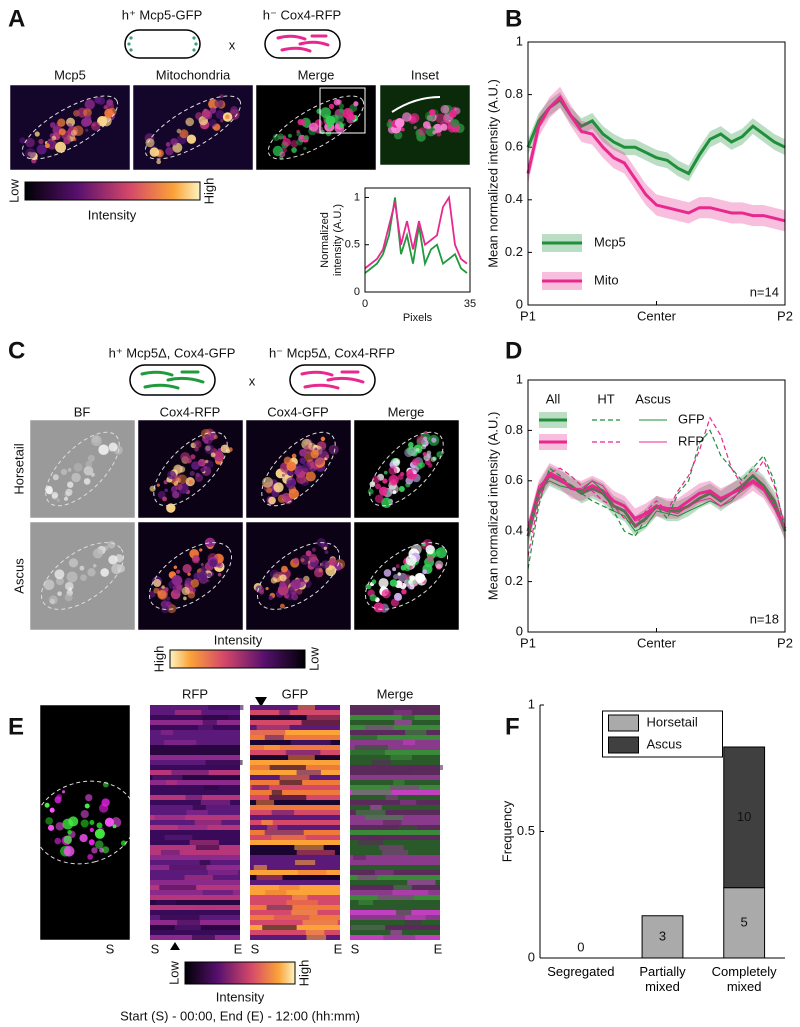 This screenshot has width=800, height=1027. I want to click on count-label: 10, so click(744, 816).